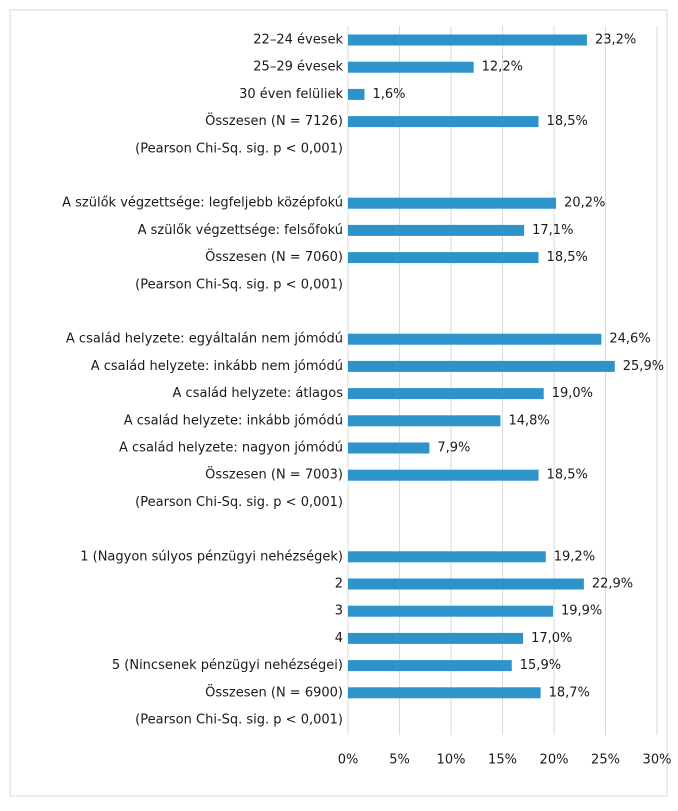 This screenshot has height=811, width=678. Describe the element at coordinates (451, 760) in the screenshot. I see `x-tick-label: 10%` at that location.